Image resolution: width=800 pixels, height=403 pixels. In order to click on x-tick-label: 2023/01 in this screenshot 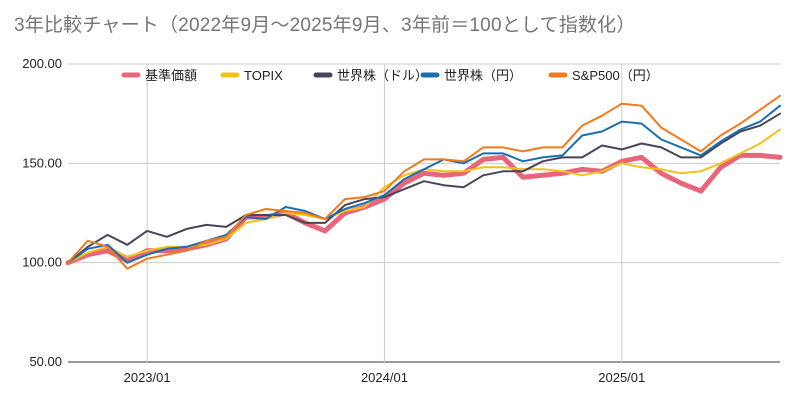, I will do `click(147, 377)`.